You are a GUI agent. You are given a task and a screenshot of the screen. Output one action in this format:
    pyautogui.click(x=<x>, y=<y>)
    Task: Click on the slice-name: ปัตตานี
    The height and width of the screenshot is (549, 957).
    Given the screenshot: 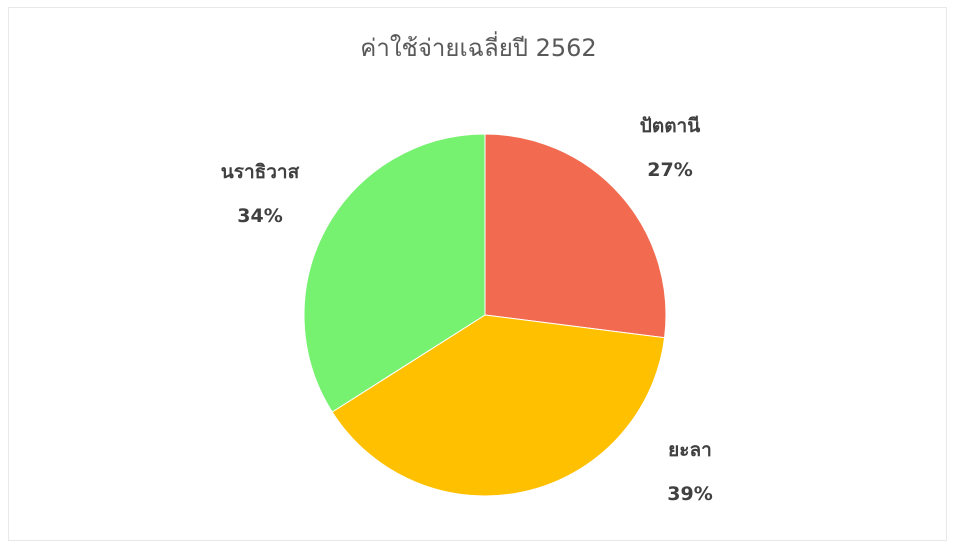 What is the action you would take?
    pyautogui.click(x=670, y=126)
    